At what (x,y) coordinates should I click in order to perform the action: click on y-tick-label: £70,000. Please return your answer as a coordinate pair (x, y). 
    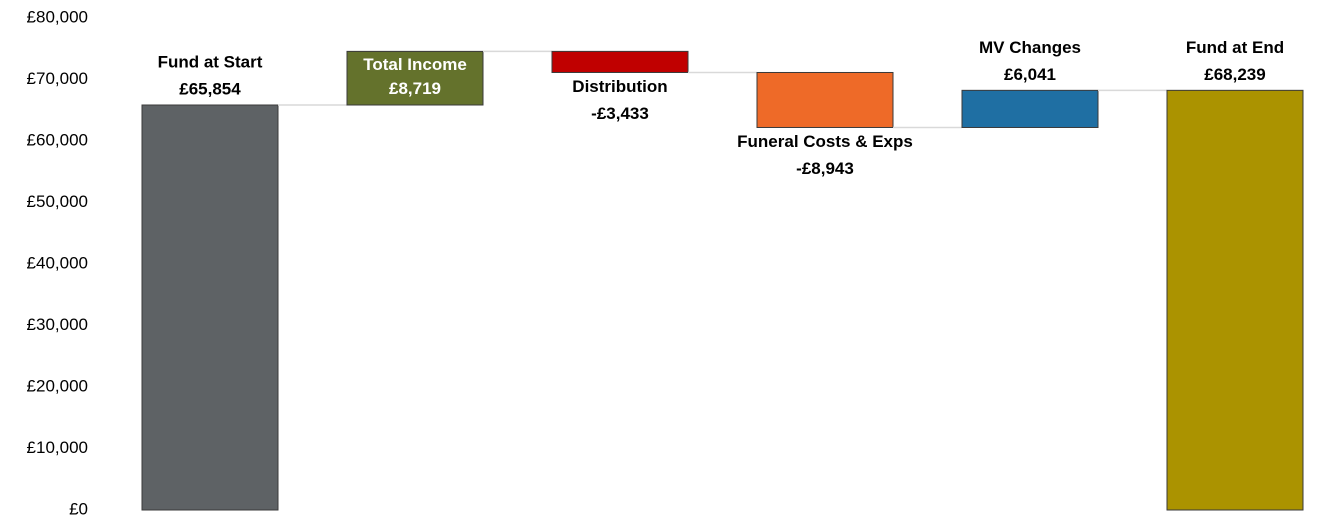
    Looking at the image, I should click on (57, 78).